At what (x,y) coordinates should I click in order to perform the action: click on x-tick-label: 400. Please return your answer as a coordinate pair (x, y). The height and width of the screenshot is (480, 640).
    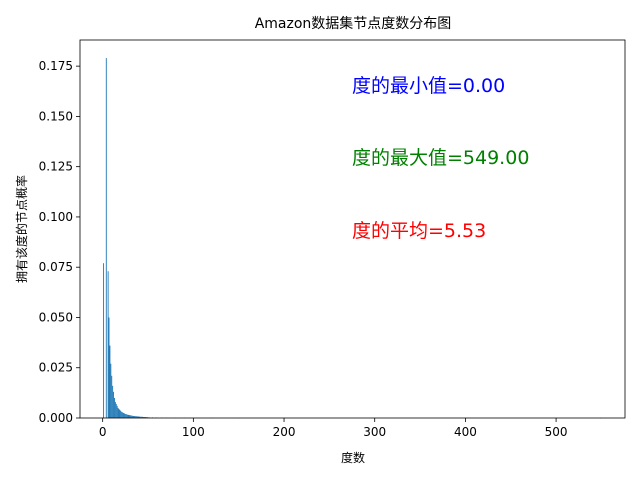
    Looking at the image, I should click on (465, 432).